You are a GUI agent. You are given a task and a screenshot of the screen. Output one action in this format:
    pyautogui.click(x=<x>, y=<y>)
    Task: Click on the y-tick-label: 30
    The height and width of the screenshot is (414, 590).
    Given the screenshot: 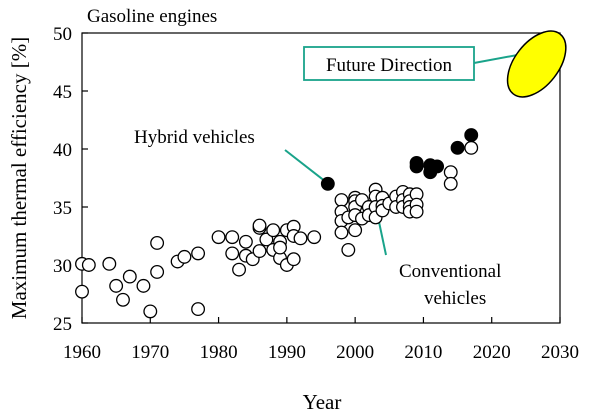 What is the action you would take?
    pyautogui.click(x=62, y=266)
    